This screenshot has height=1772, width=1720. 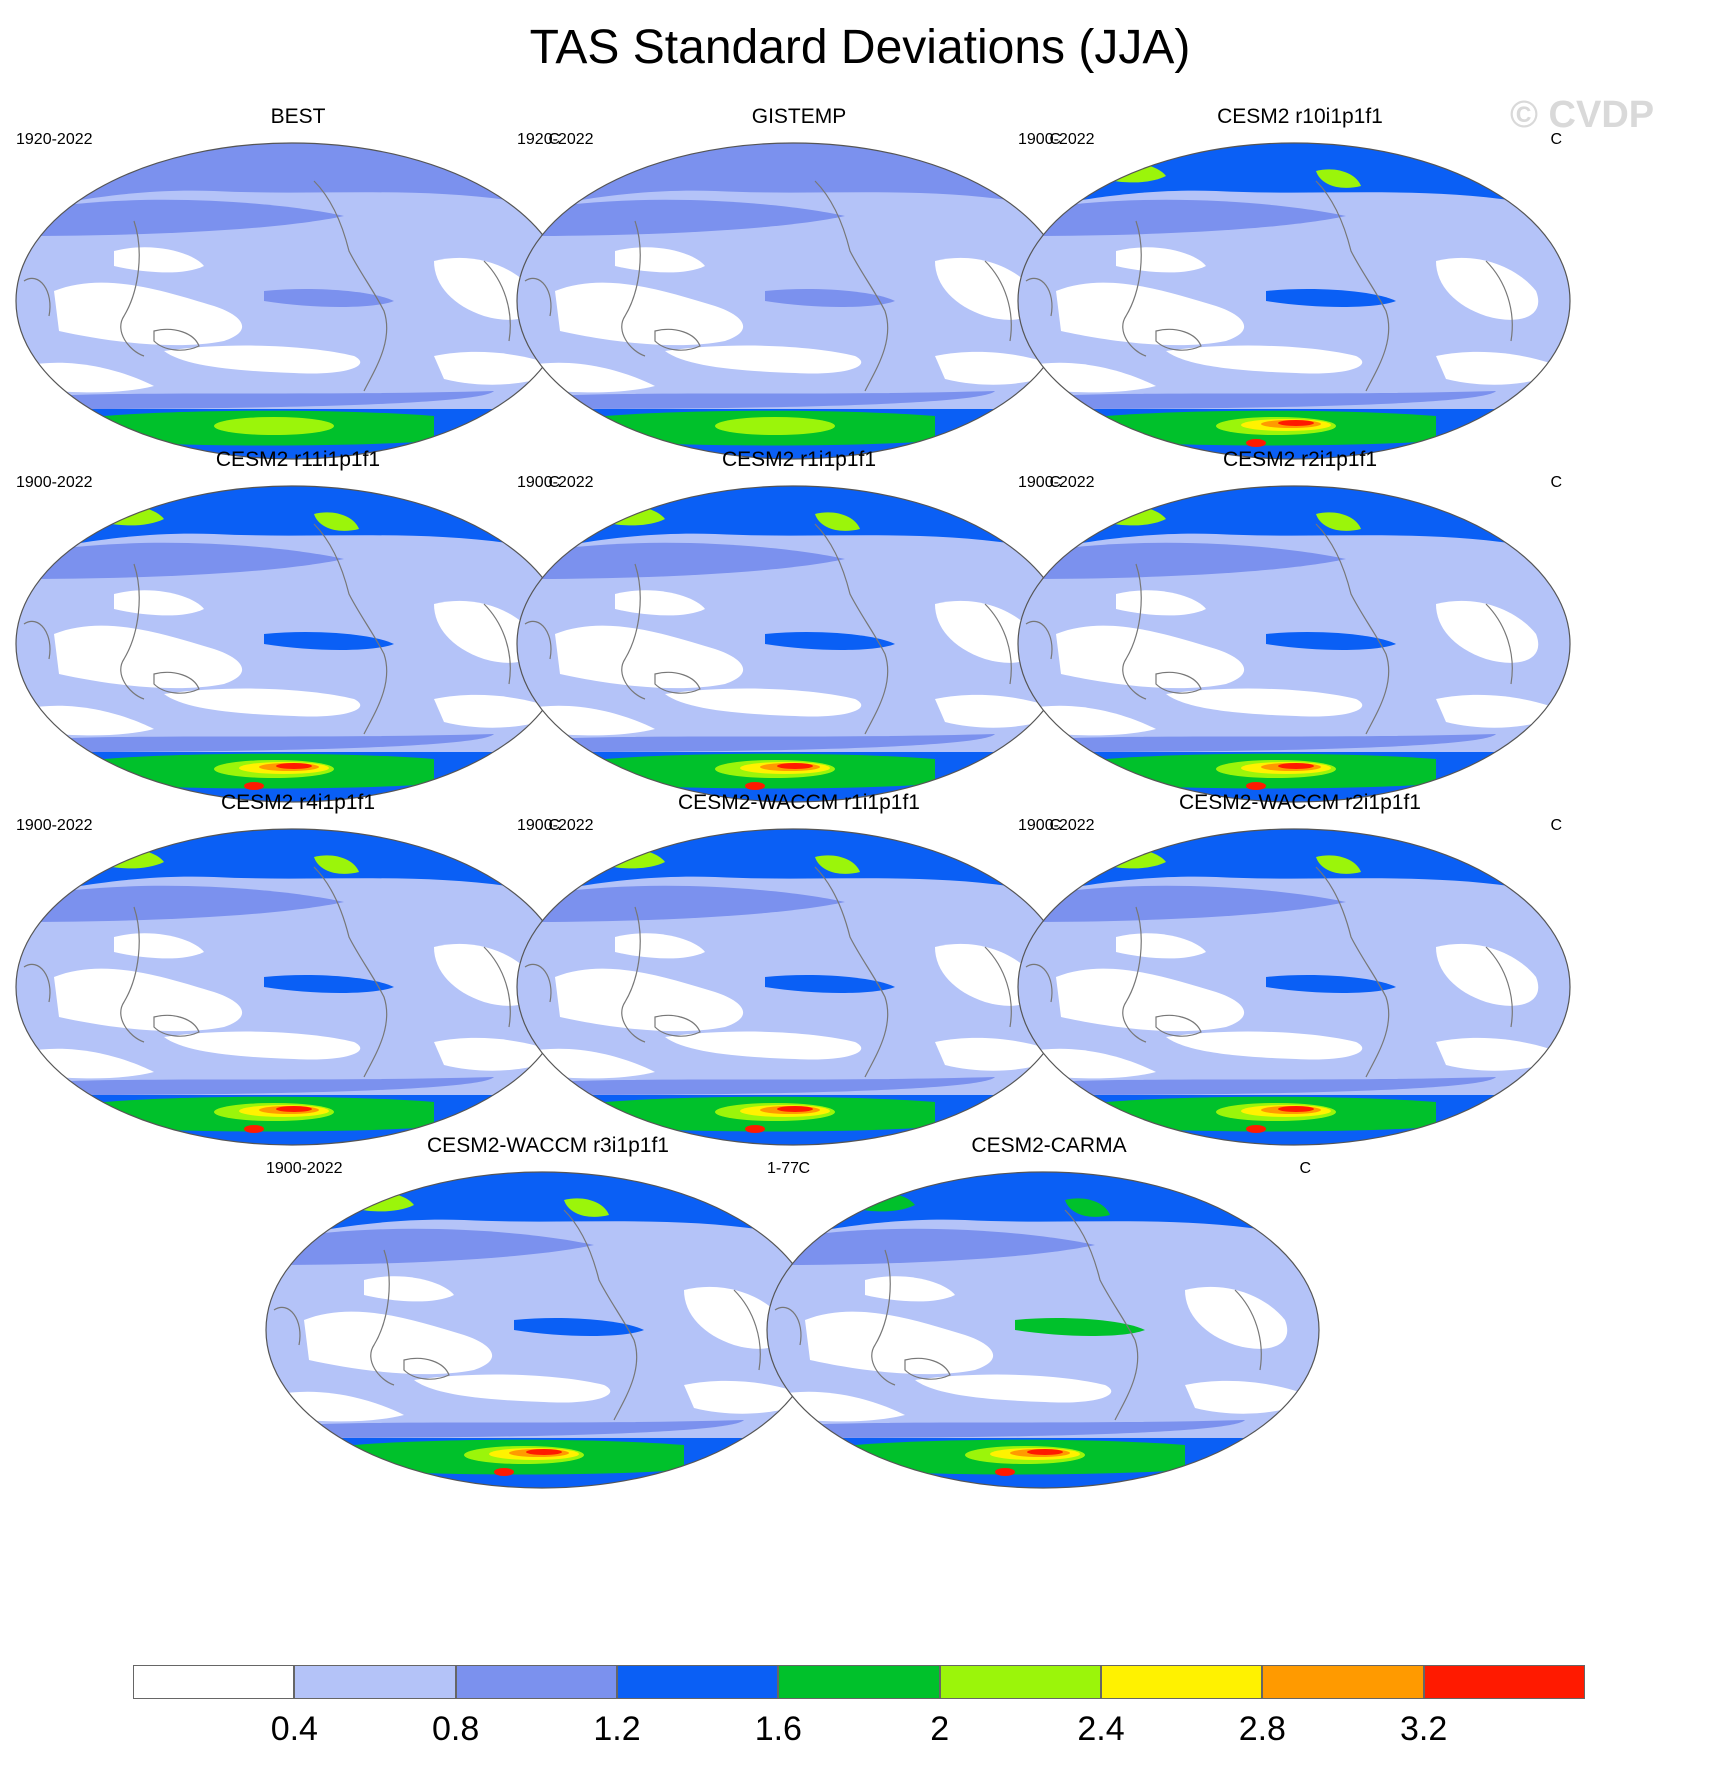 I want to click on cvdp-watermark: © CVDP, so click(x=1582, y=115).